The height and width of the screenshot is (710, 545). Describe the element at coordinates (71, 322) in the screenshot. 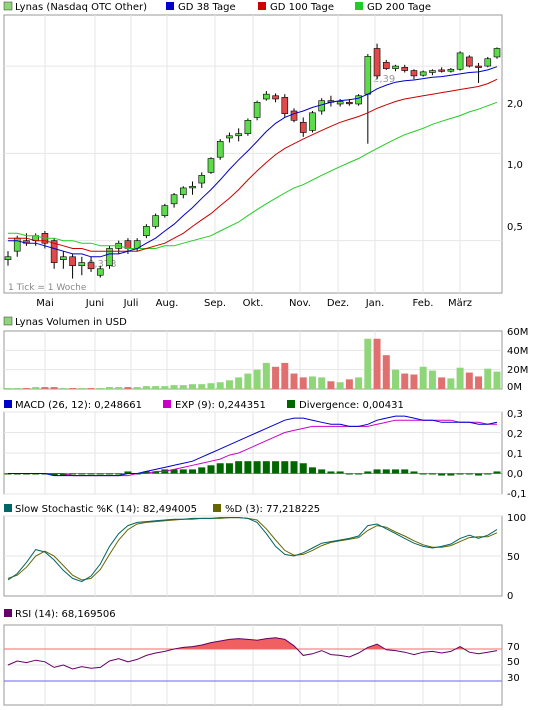

I see `legend-label-volume: Lynas Volumen in USD` at that location.